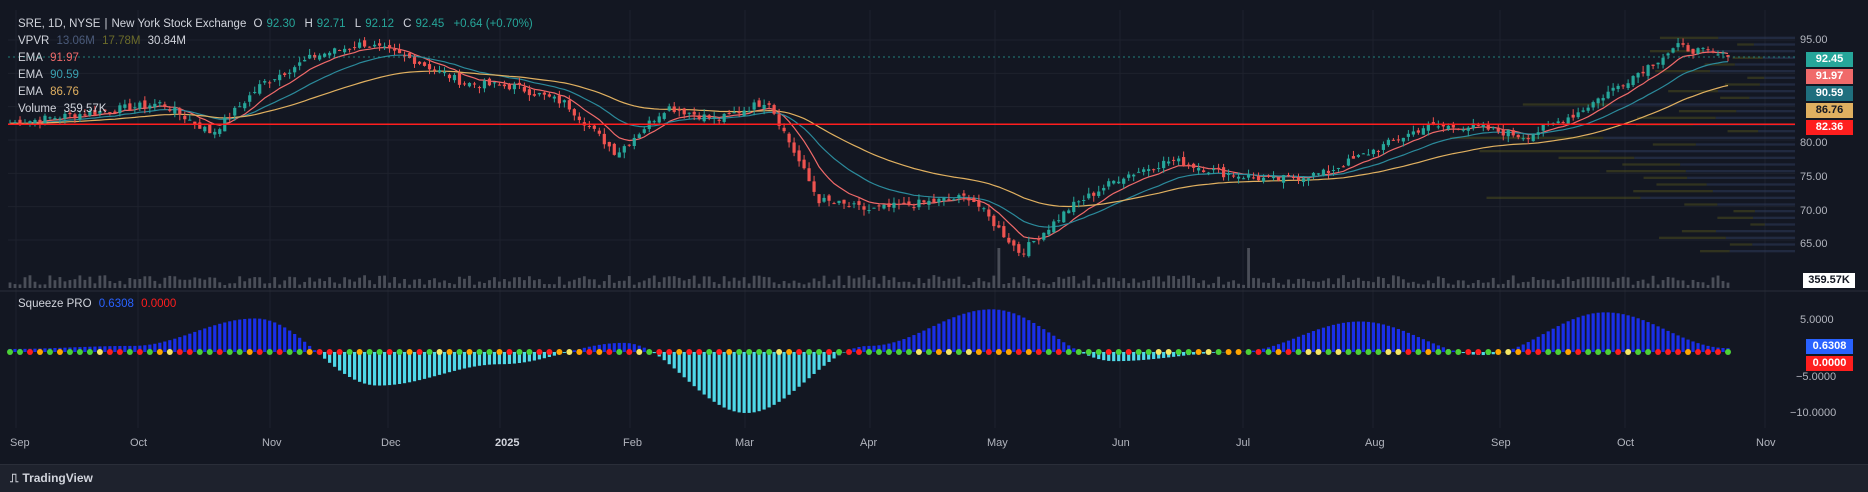 This screenshot has width=1868, height=492. What do you see at coordinates (99, 304) in the screenshot?
I see `squeeze-legend: Squeeze PRO 0.6308 0.0000` at bounding box center [99, 304].